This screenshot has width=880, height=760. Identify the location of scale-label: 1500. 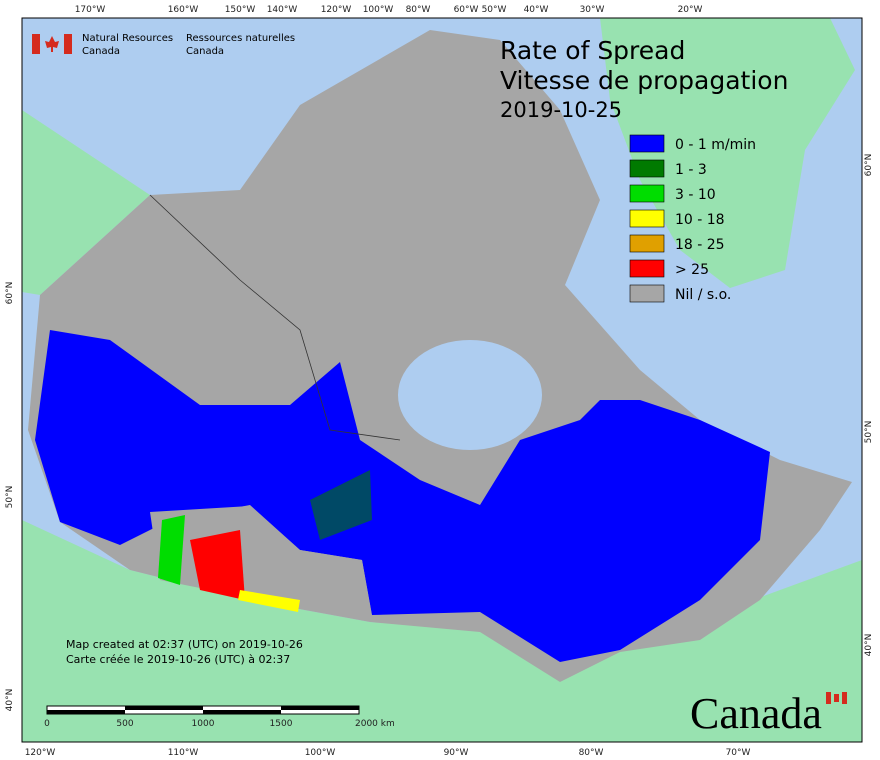
(281, 724).